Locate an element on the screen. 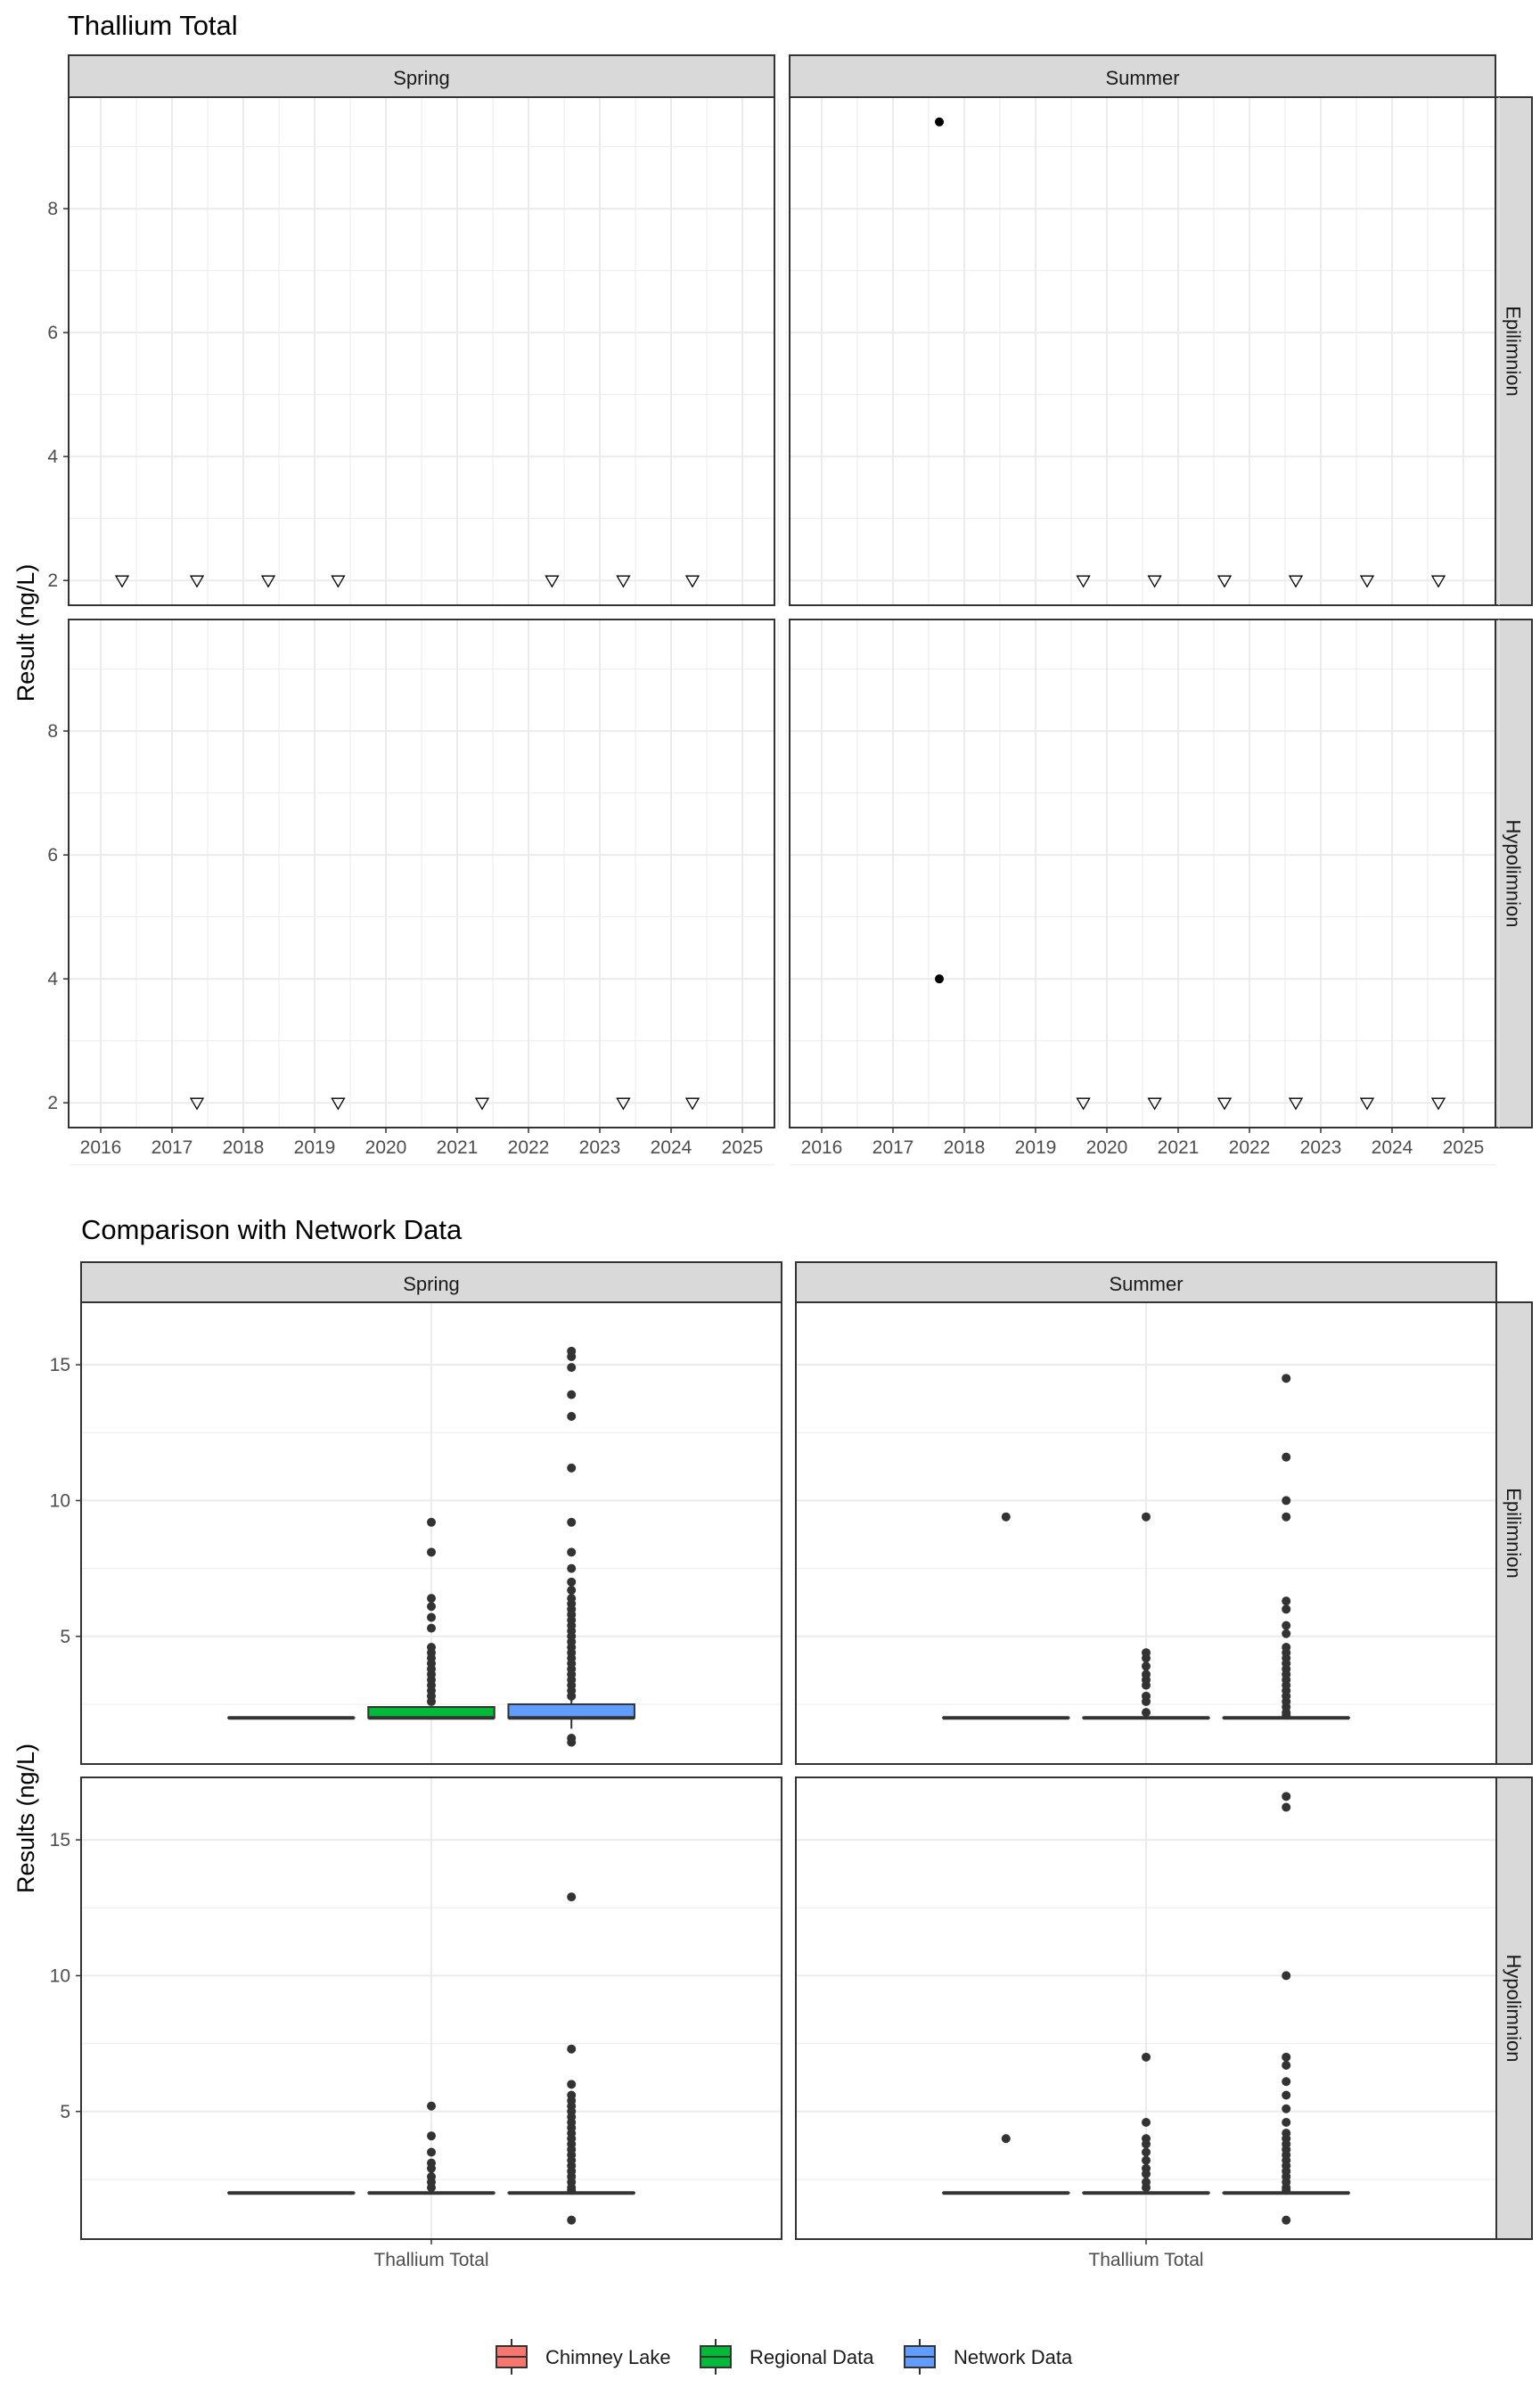 This screenshot has width=1540, height=2396. x-tick-label: 2018 is located at coordinates (965, 1148).